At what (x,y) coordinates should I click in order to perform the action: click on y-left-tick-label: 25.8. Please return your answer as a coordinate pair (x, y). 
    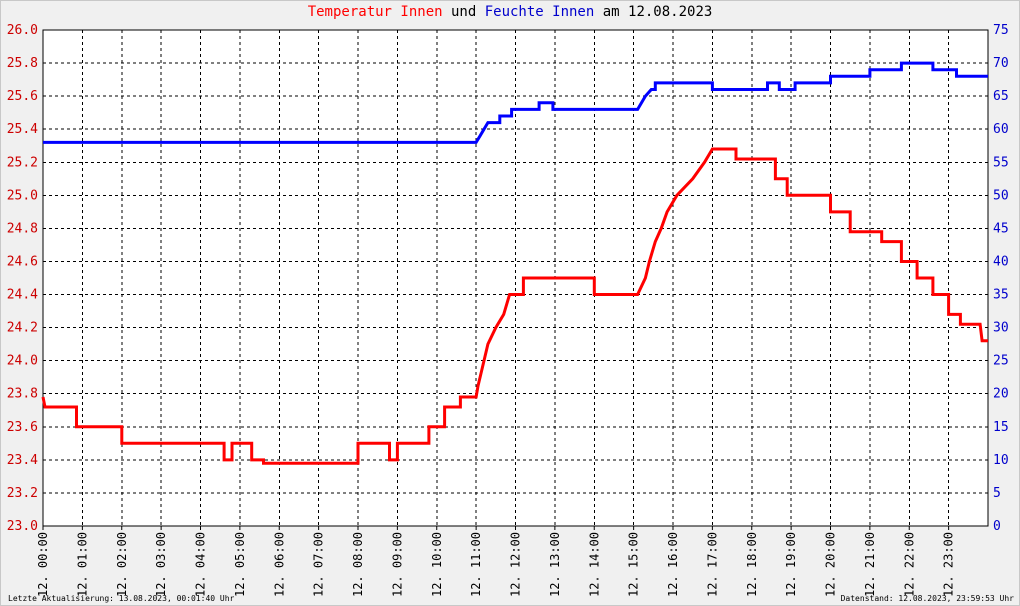
    Looking at the image, I should click on (22, 63).